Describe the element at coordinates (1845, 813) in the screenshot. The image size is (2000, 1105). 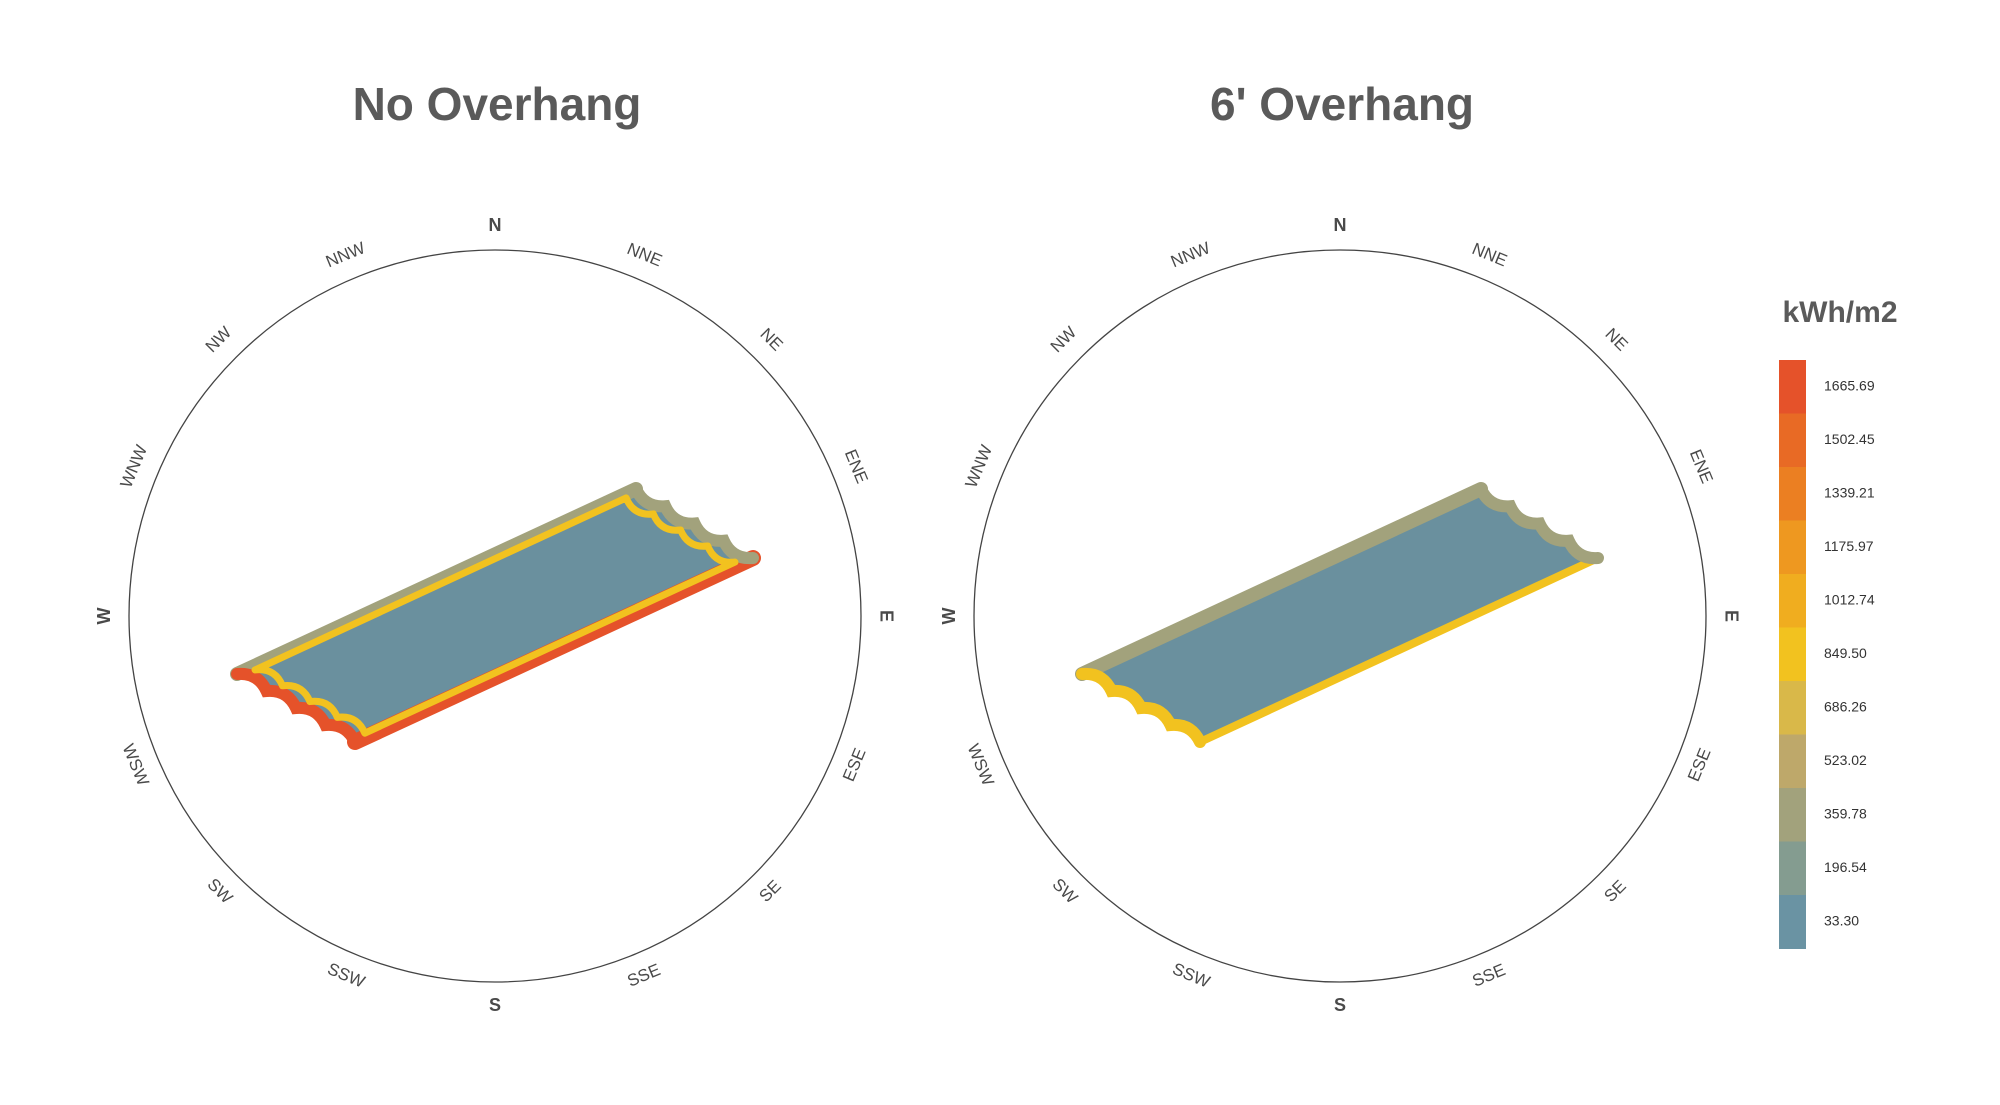
I see `legend-label: 359.78` at that location.